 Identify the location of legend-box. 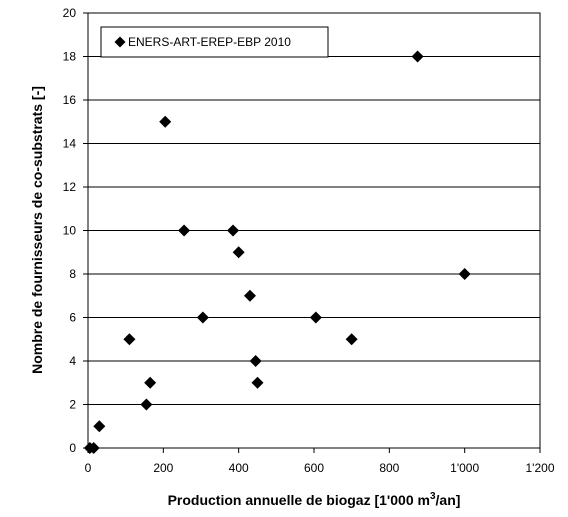
(214, 42).